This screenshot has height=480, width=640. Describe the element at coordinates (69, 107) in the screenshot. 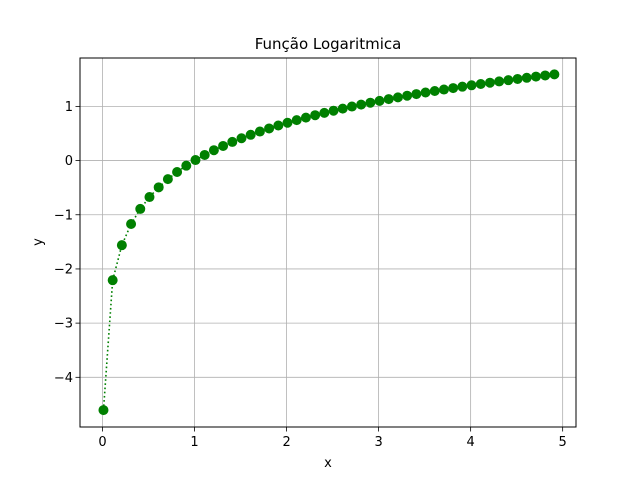

I see `y-tick-label: 1` at that location.